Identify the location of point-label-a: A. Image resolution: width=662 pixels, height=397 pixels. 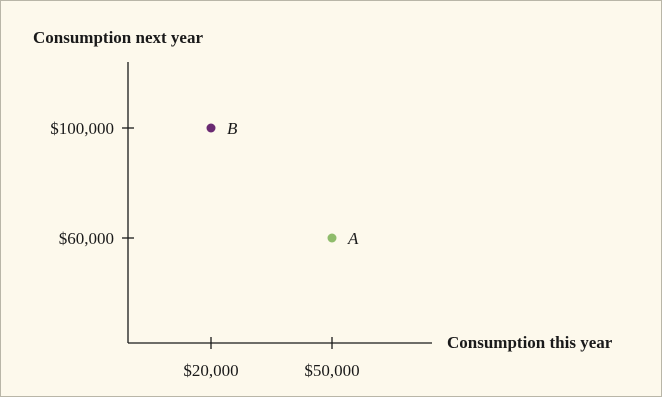
(353, 238).